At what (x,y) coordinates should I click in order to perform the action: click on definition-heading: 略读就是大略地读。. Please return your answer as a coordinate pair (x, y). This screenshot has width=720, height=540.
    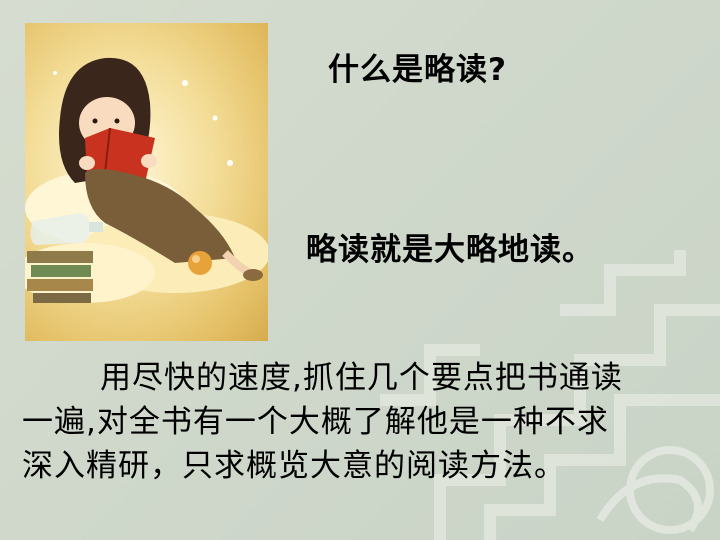
    Looking at the image, I should click on (450, 250).